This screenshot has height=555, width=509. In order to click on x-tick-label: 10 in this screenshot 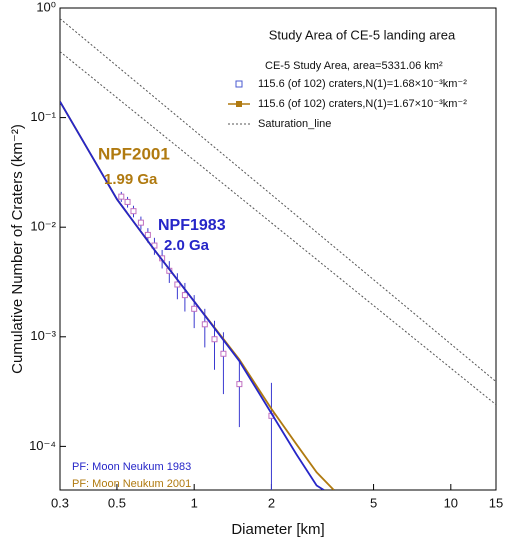, I will do `click(451, 502)`.